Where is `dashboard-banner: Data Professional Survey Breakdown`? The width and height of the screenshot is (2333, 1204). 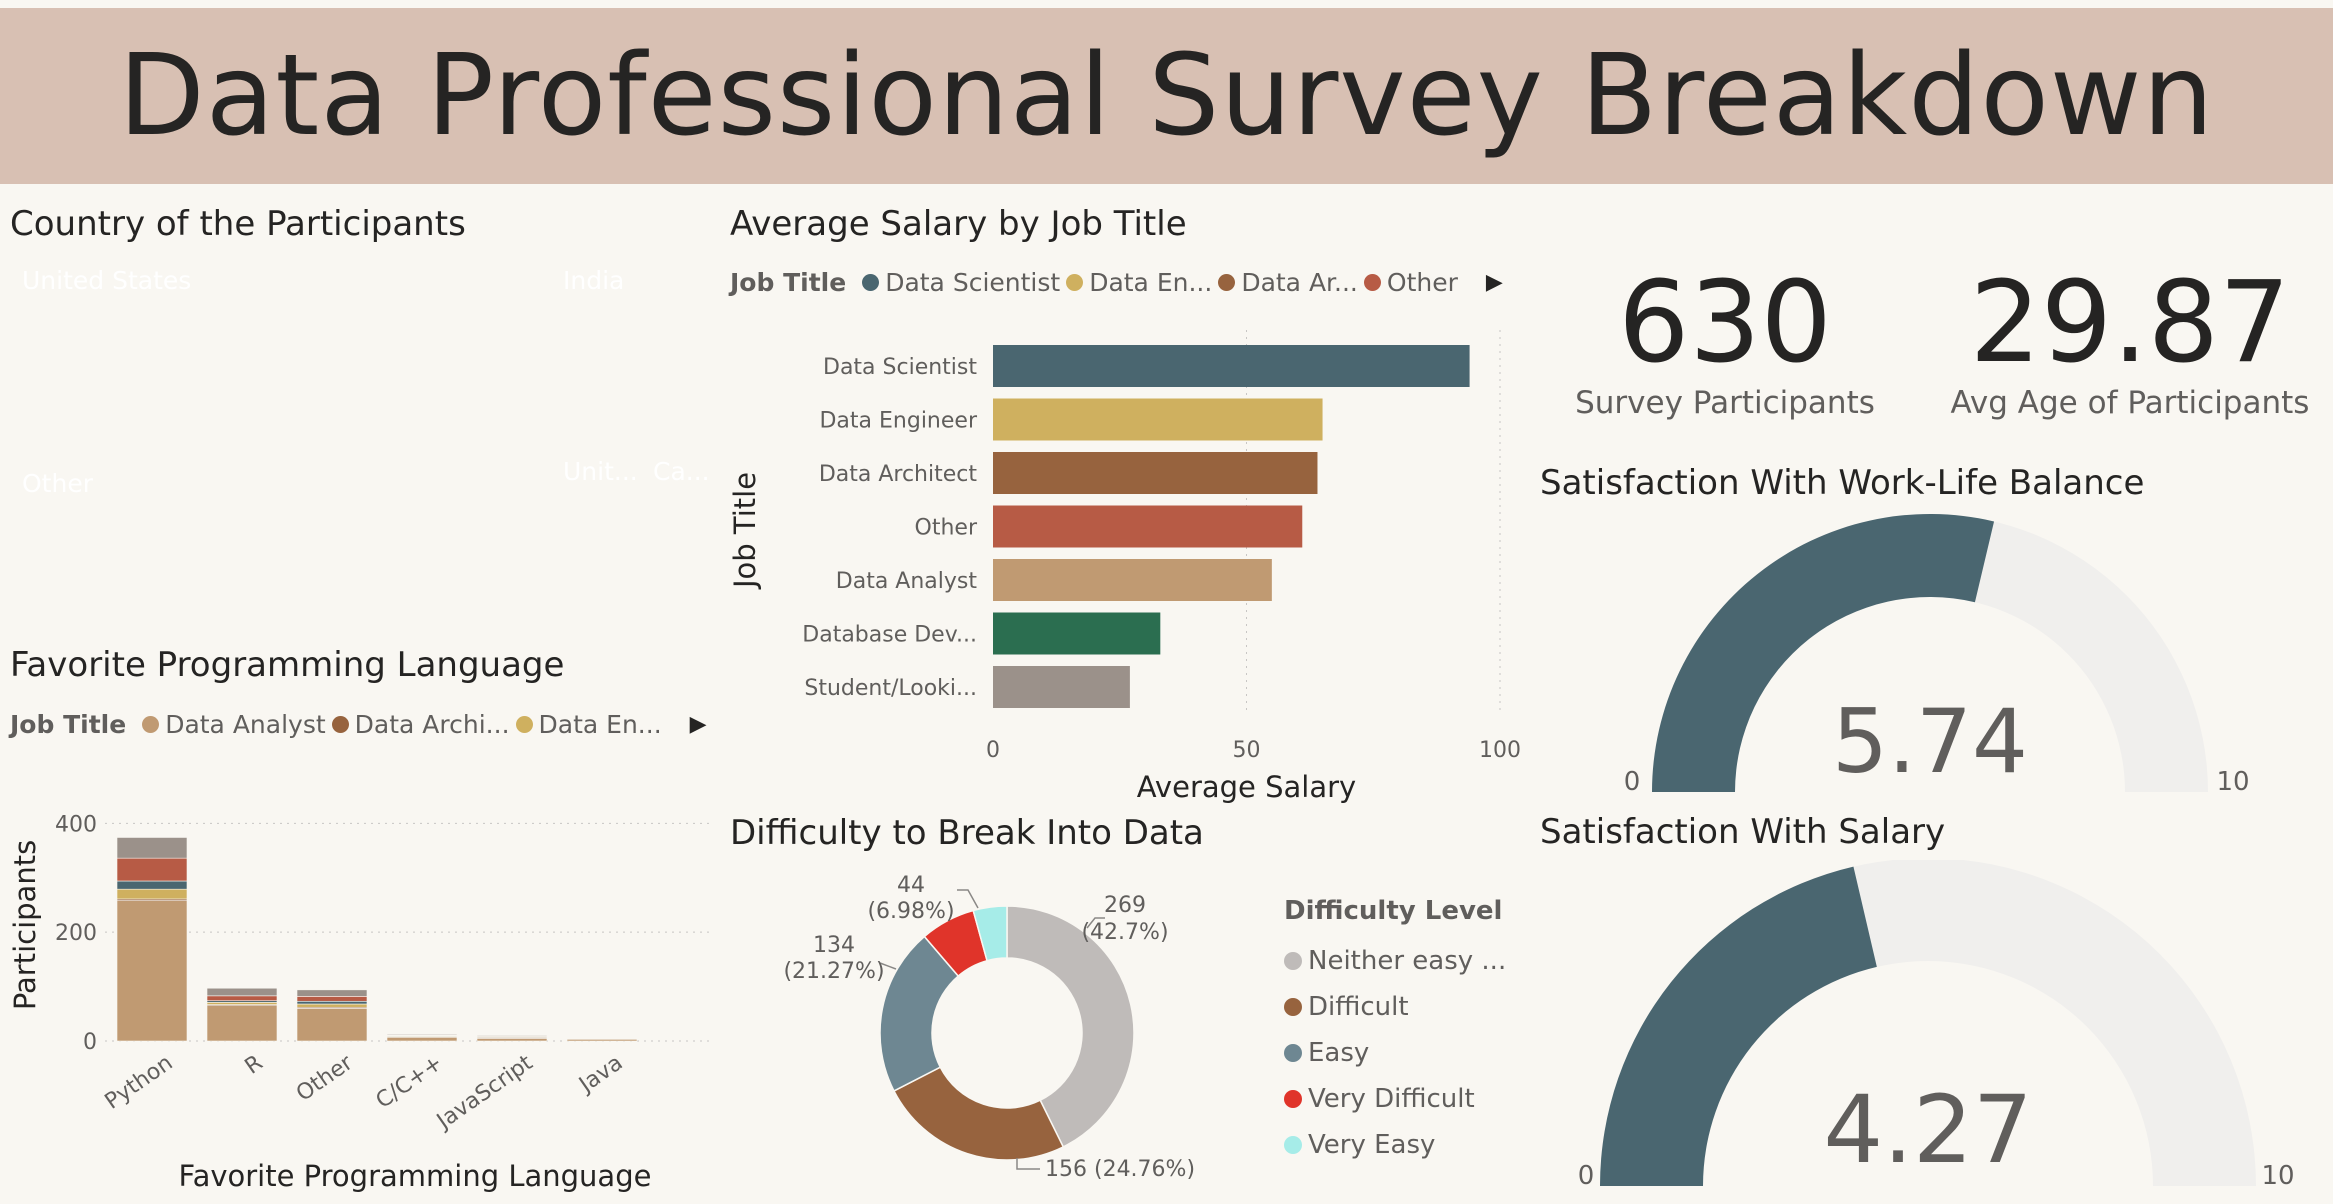 dashboard-banner: Data Professional Survey Breakdown is located at coordinates (1166, 96).